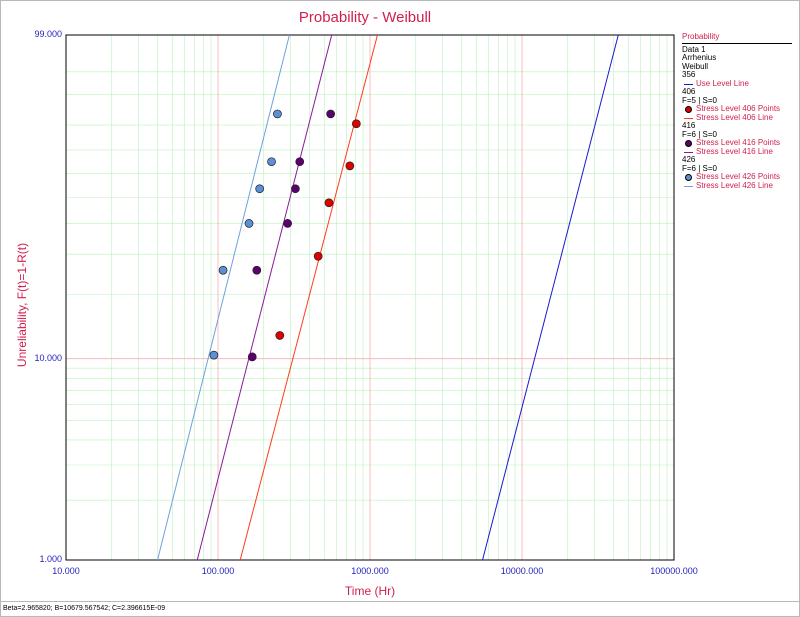 The height and width of the screenshot is (617, 800). Describe the element at coordinates (688, 186) in the screenshot. I see `line-426-swatch` at that location.